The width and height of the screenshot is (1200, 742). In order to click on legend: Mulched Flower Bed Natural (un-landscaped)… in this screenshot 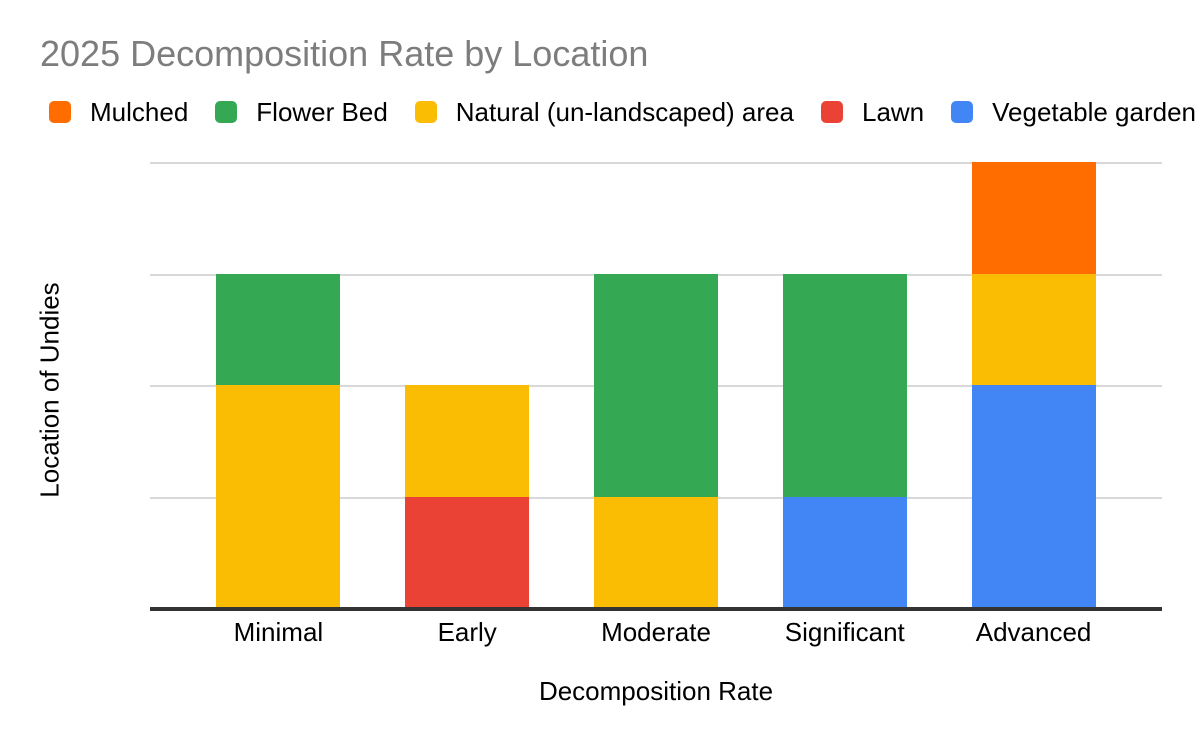, I will do `click(622, 112)`.